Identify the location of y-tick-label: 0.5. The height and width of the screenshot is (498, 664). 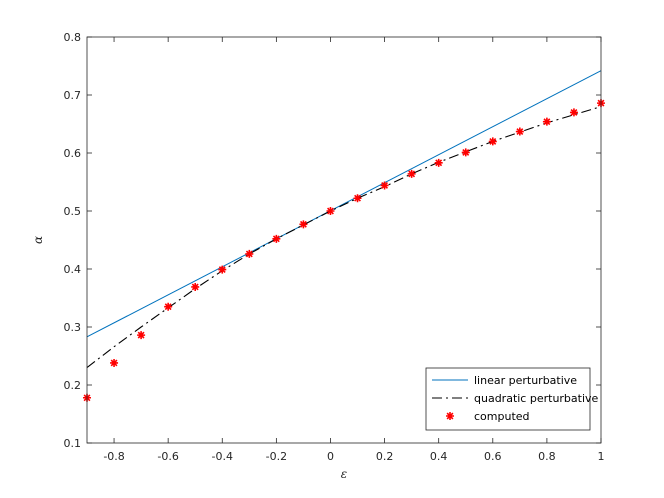
(73, 211).